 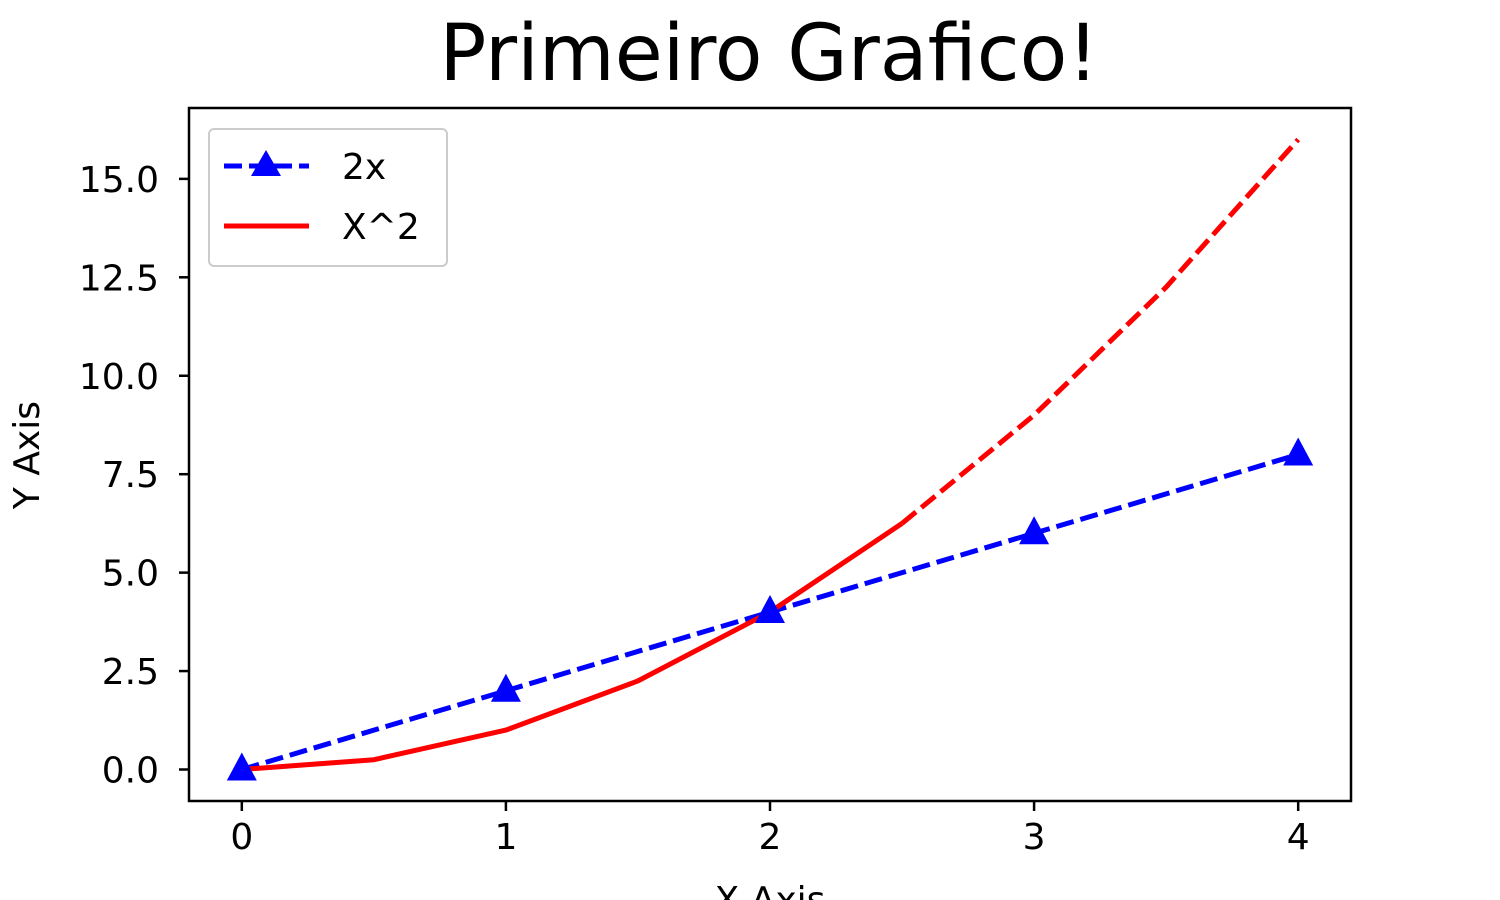 I want to click on chart-title: Primeiro Grafico!, so click(x=768, y=54).